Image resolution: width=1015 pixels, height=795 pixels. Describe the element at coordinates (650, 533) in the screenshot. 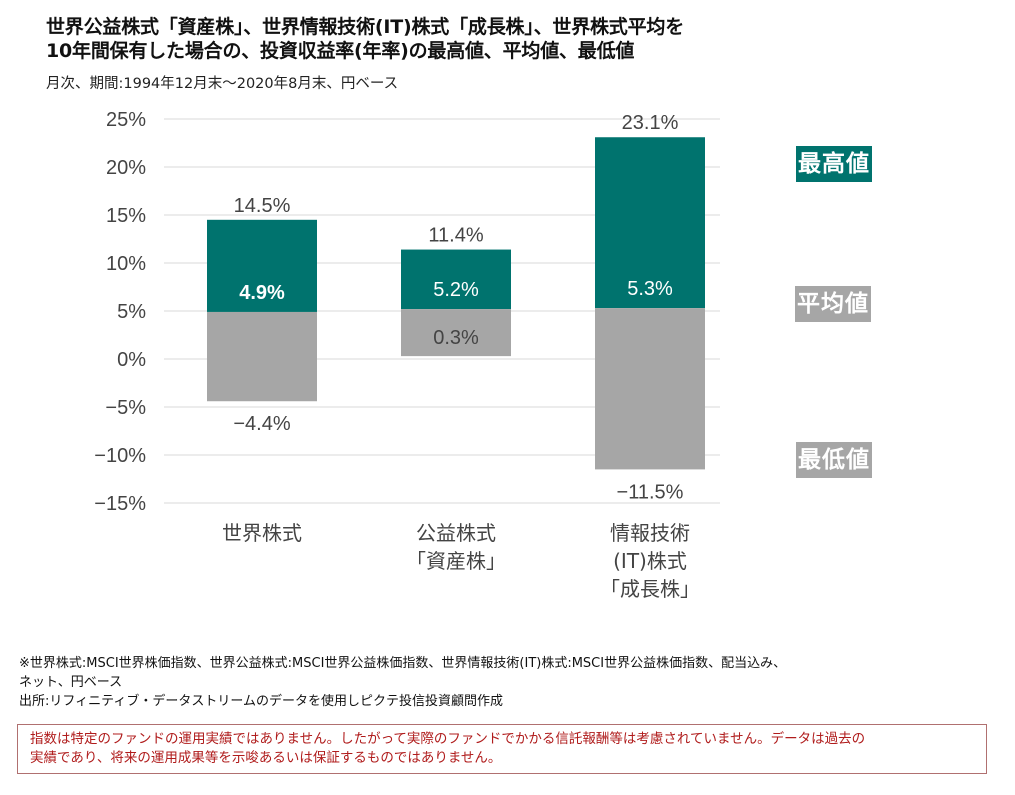

I see `x-category-label-line: 情報技術` at that location.